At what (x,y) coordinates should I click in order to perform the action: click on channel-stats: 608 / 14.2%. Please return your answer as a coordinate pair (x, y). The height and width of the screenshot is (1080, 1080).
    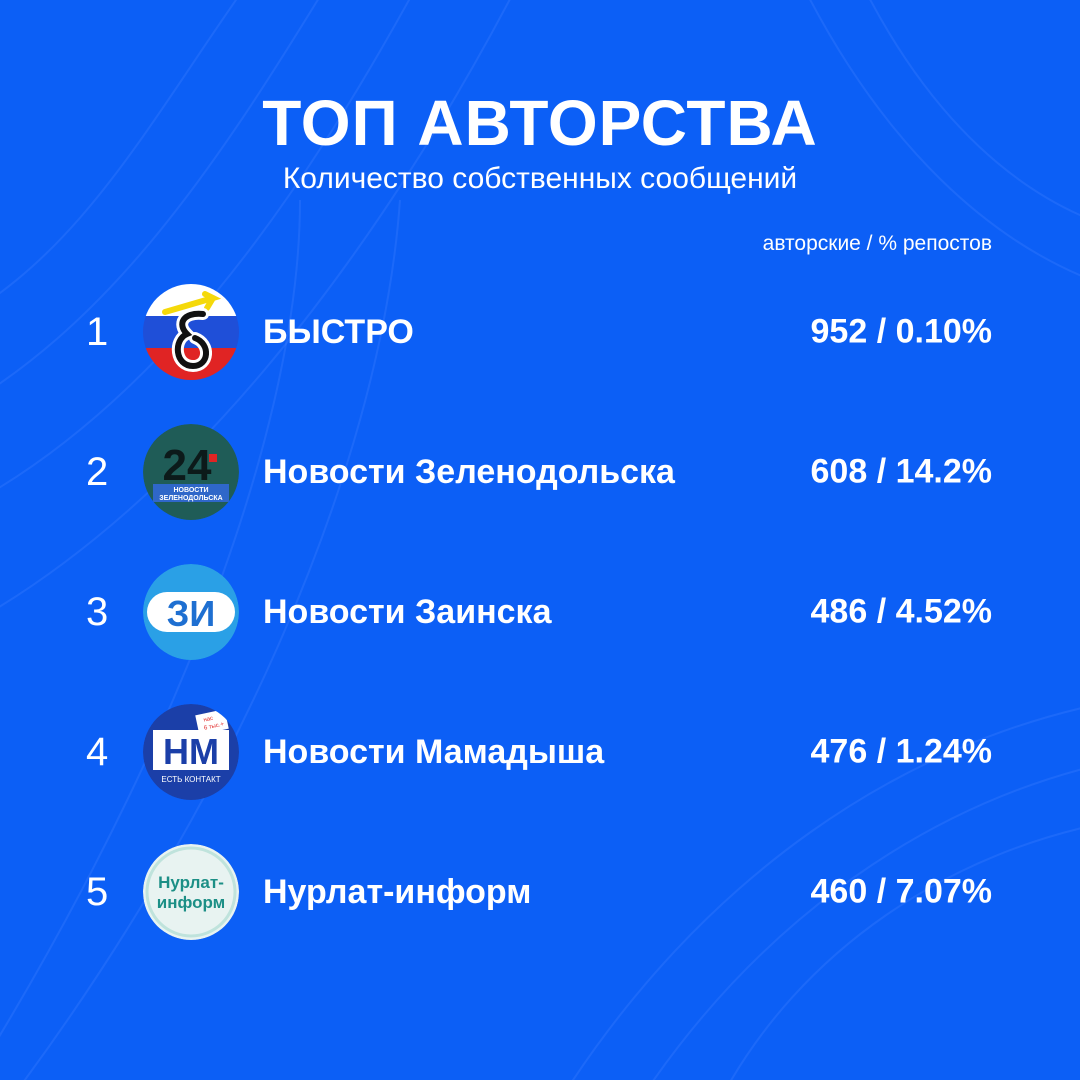
    Looking at the image, I should click on (901, 471).